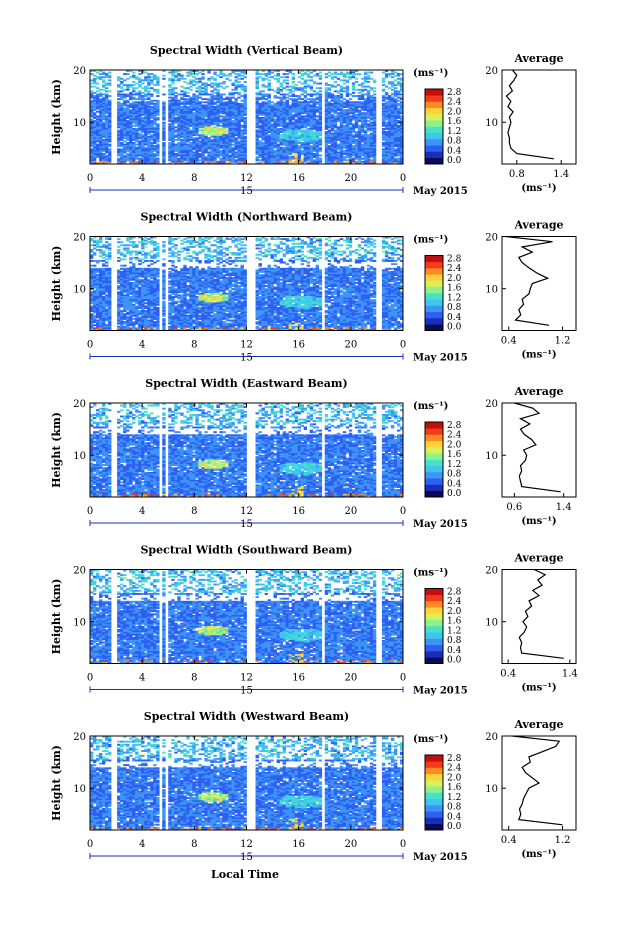 The image size is (622, 929). Describe the element at coordinates (491, 71) in the screenshot. I see `avg-y-tick-label: 20` at that location.